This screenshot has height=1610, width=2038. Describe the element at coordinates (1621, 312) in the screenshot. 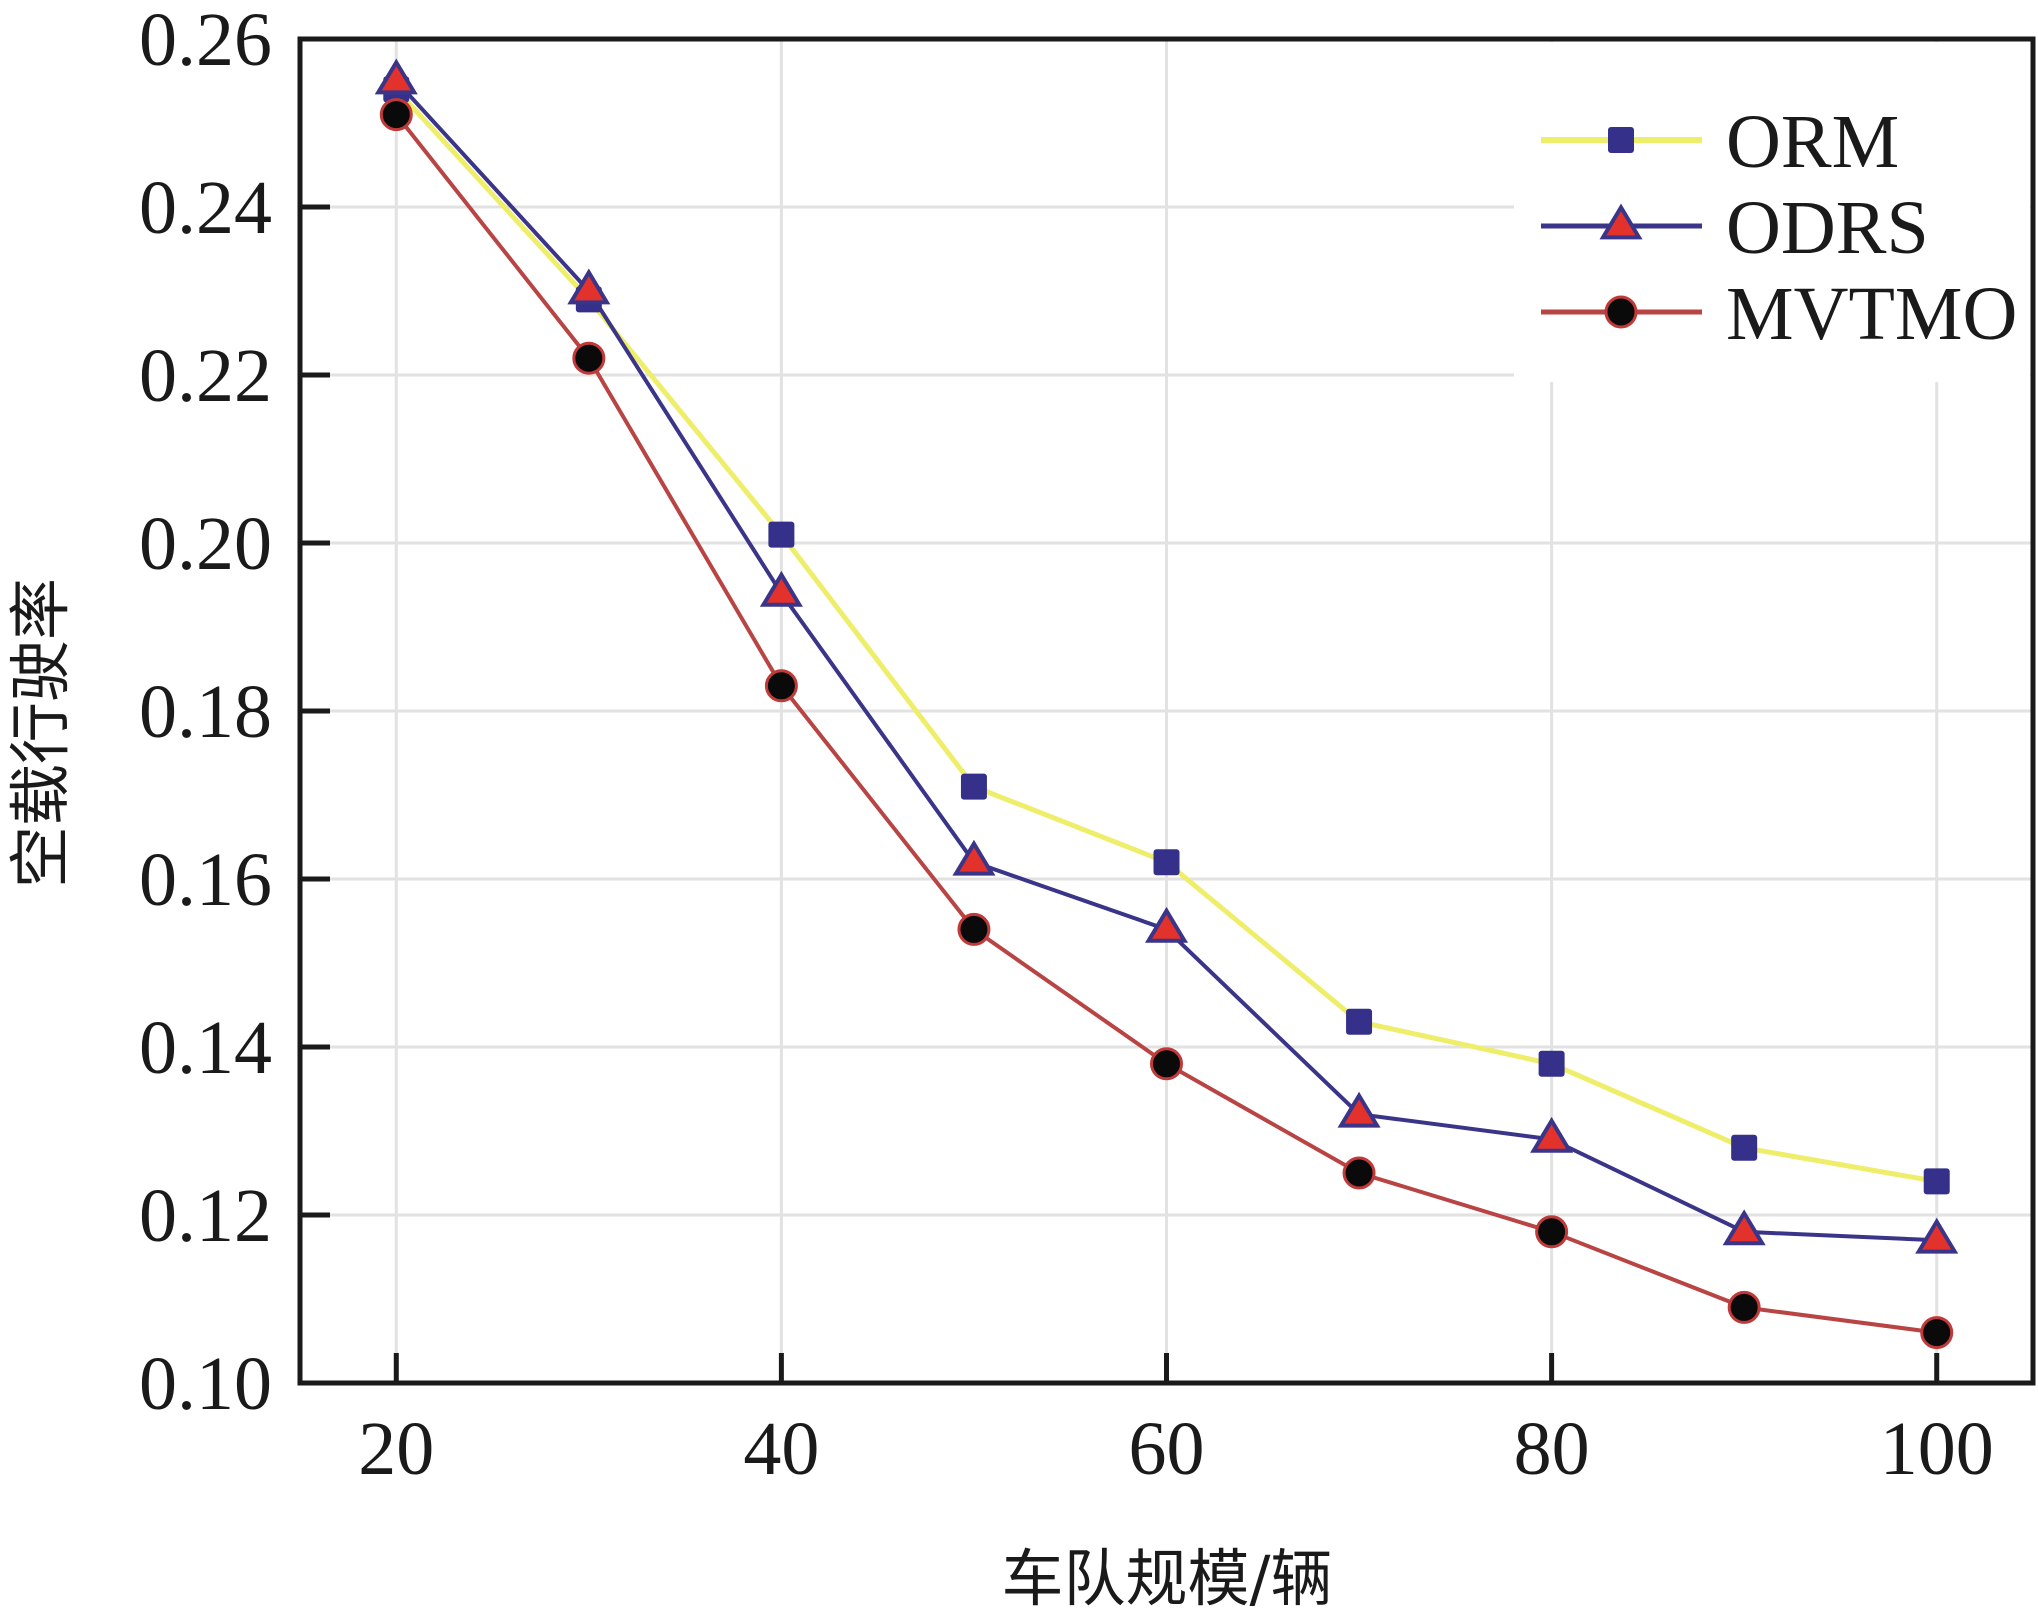

I see `legend-marker-mvtmo` at that location.